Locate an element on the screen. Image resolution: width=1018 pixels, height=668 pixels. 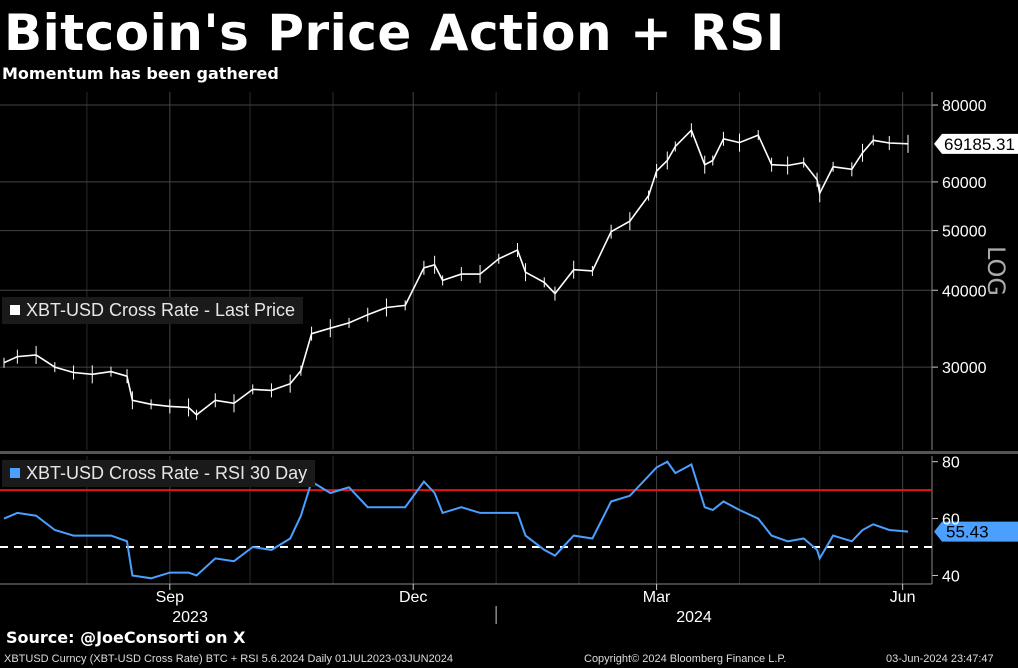
footer-right: 03-Jun-2024 23:47:47 is located at coordinates (940, 659).